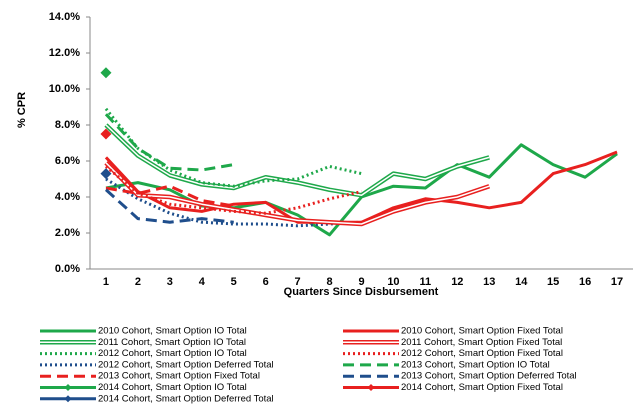 Image resolution: width=634 pixels, height=415 pixels. I want to click on x-tick-label: 12, so click(457, 282).